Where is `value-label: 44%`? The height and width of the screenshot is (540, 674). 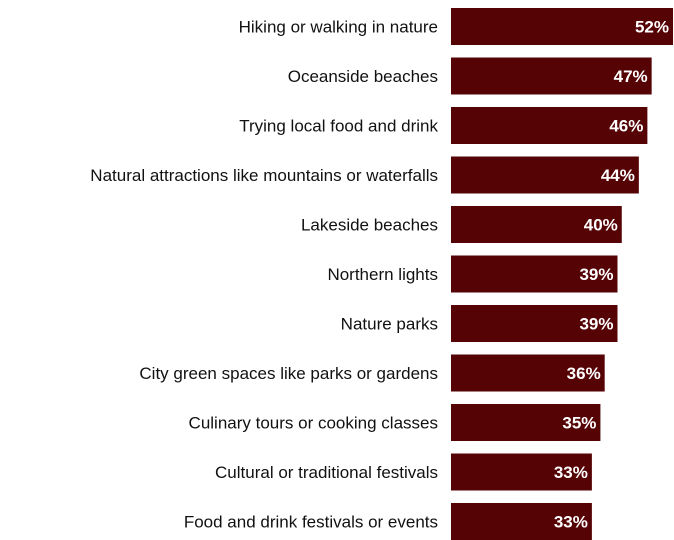 value-label: 44% is located at coordinates (618, 175).